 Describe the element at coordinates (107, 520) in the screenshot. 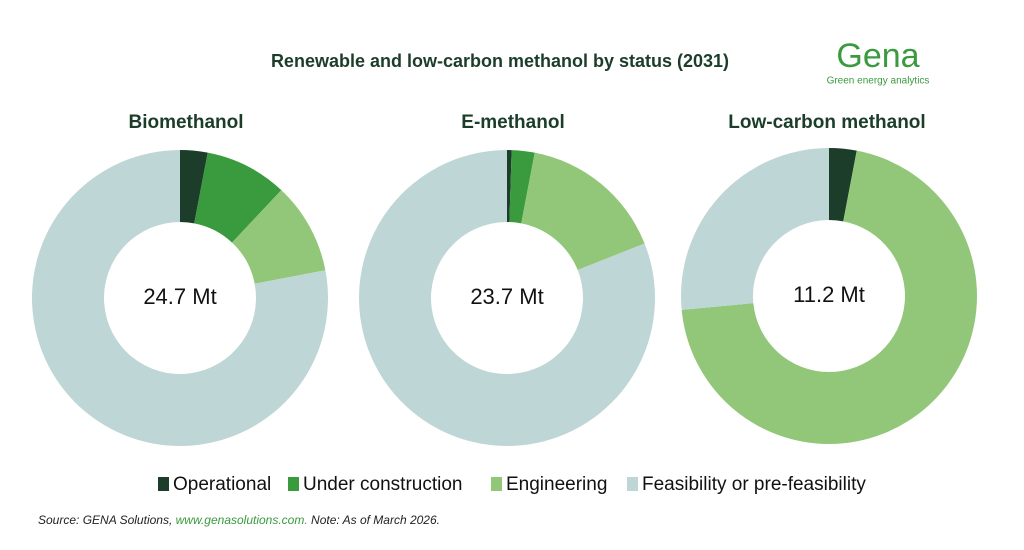

I see `source-prefix: Source: GENA Solutions,` at that location.